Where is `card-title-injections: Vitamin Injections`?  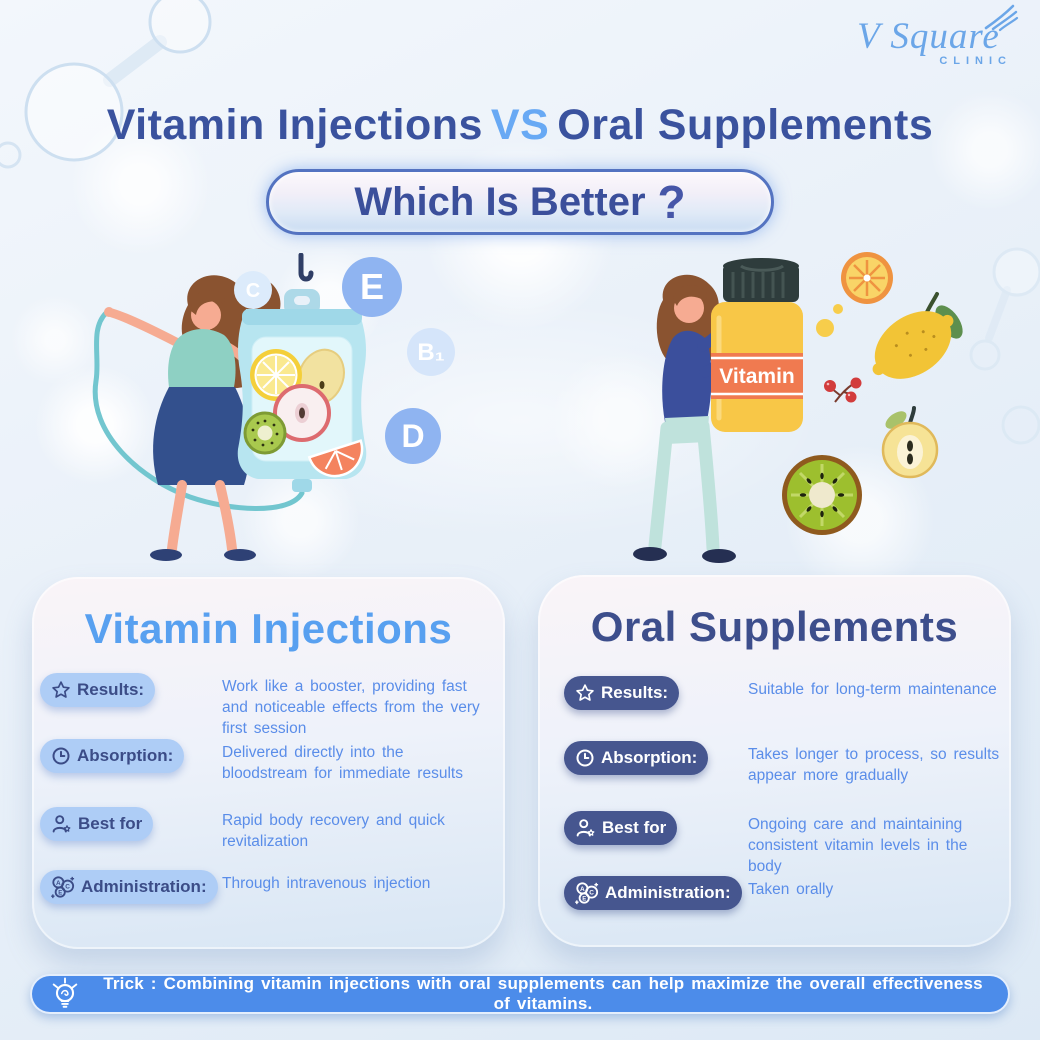
card-title-injections: Vitamin Injections is located at coordinates (268, 628).